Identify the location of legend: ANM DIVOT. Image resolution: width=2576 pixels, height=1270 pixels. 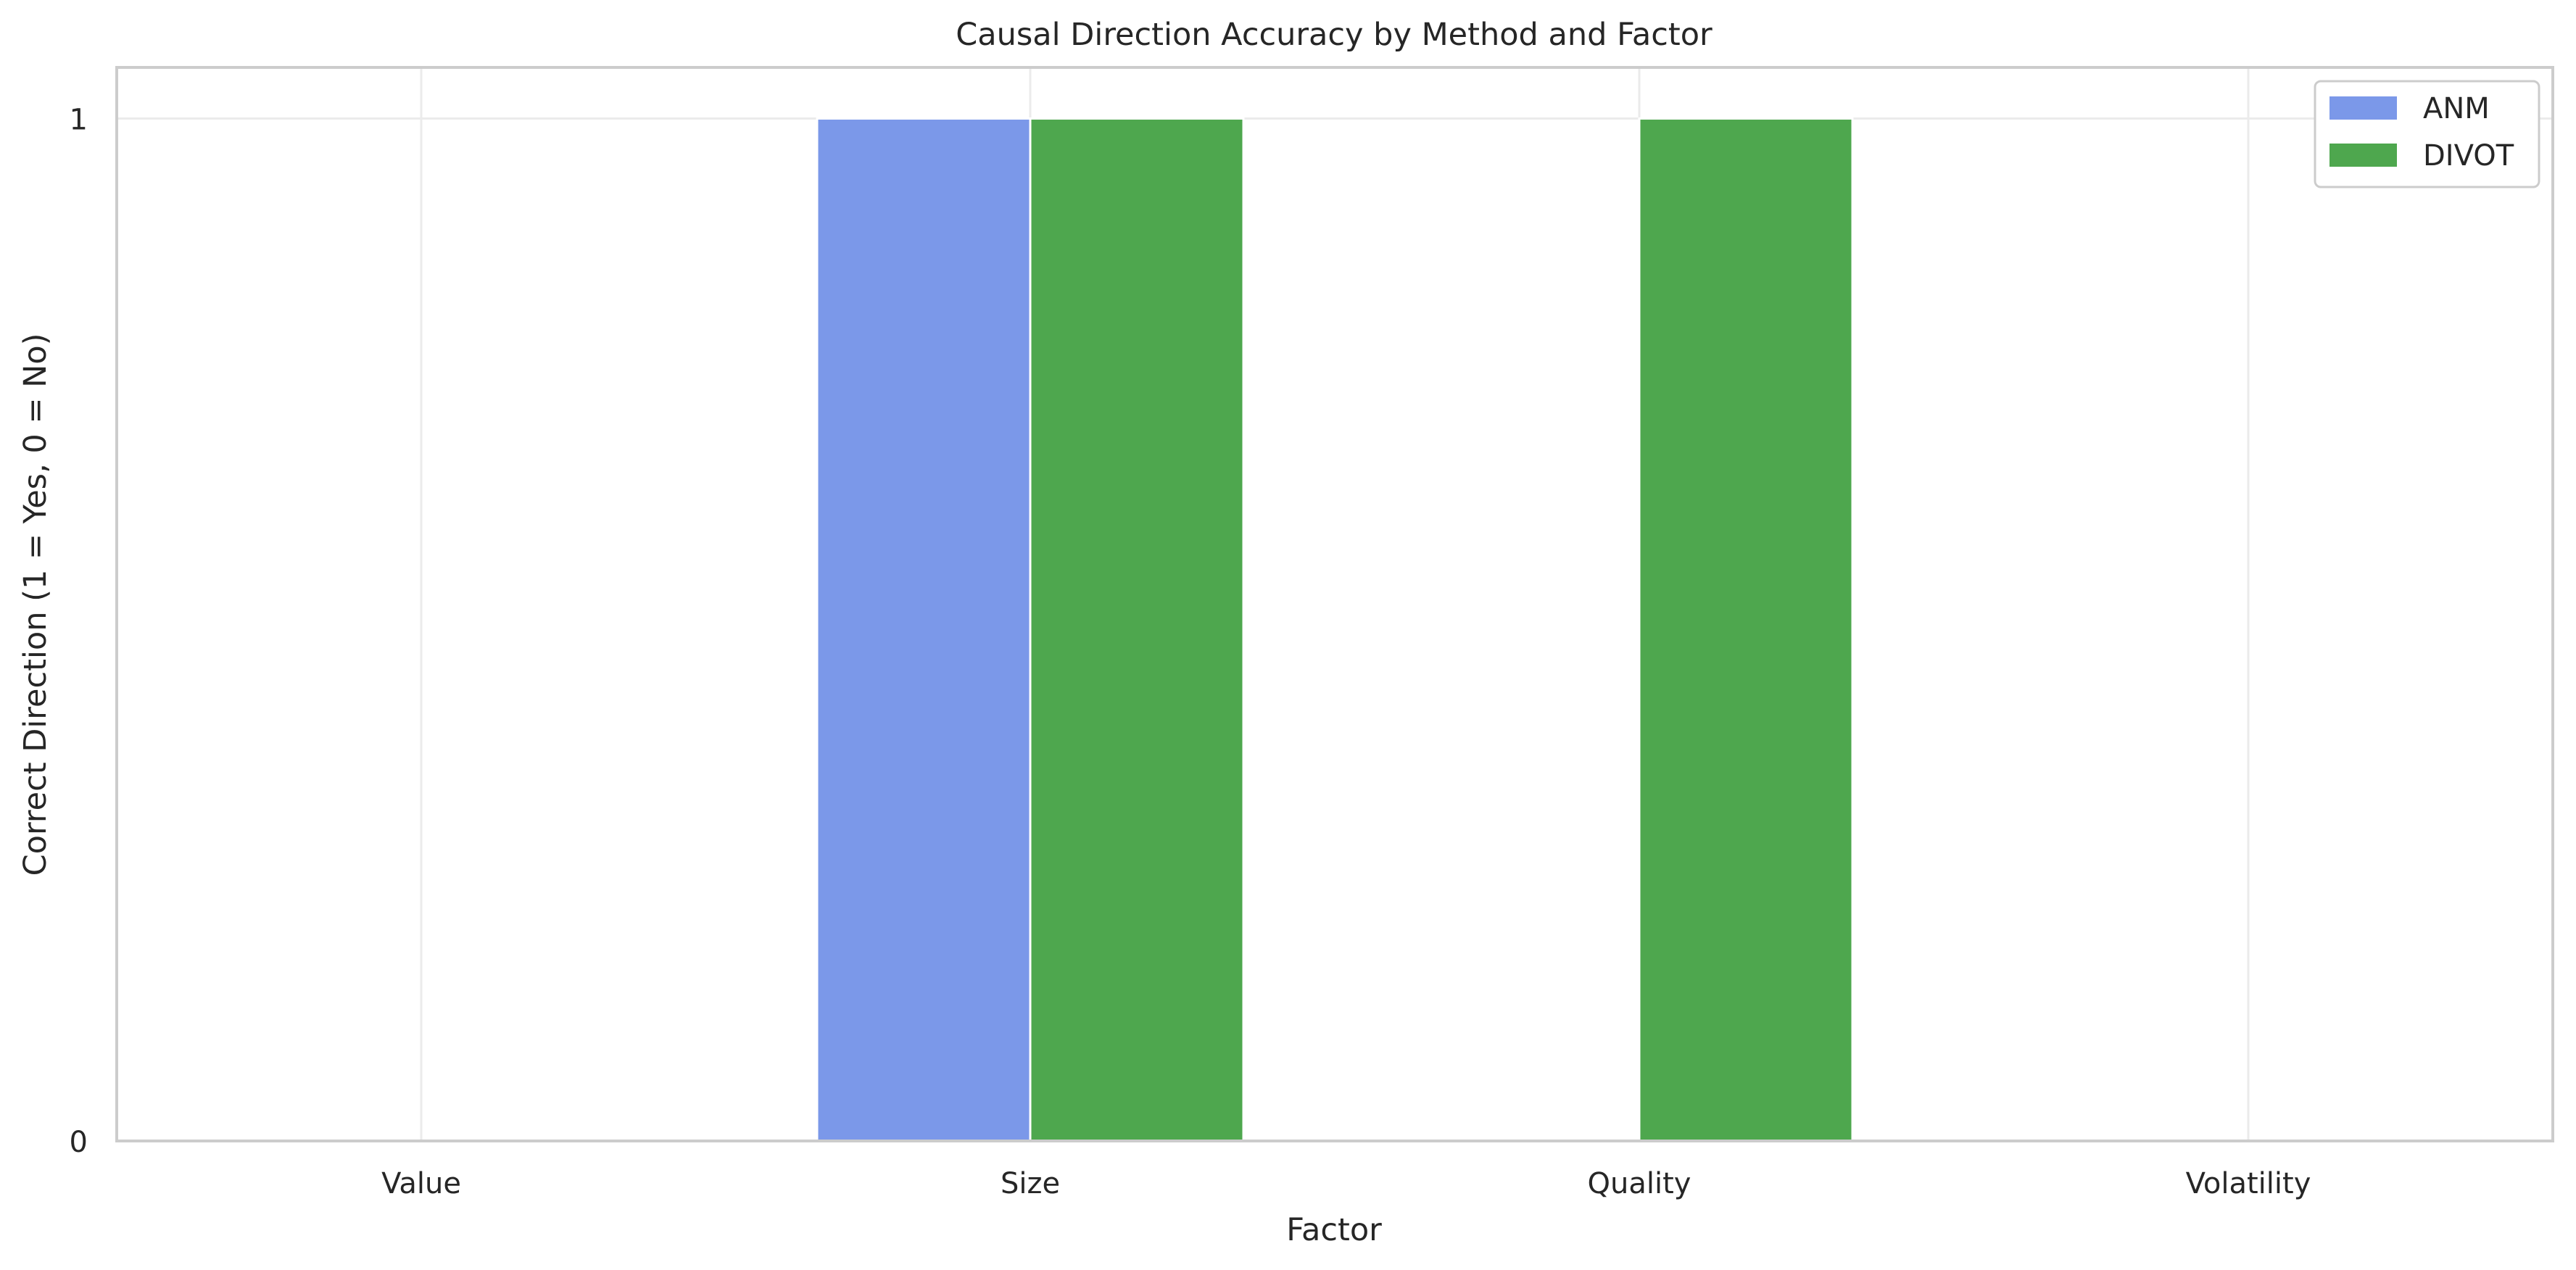
(2427, 134).